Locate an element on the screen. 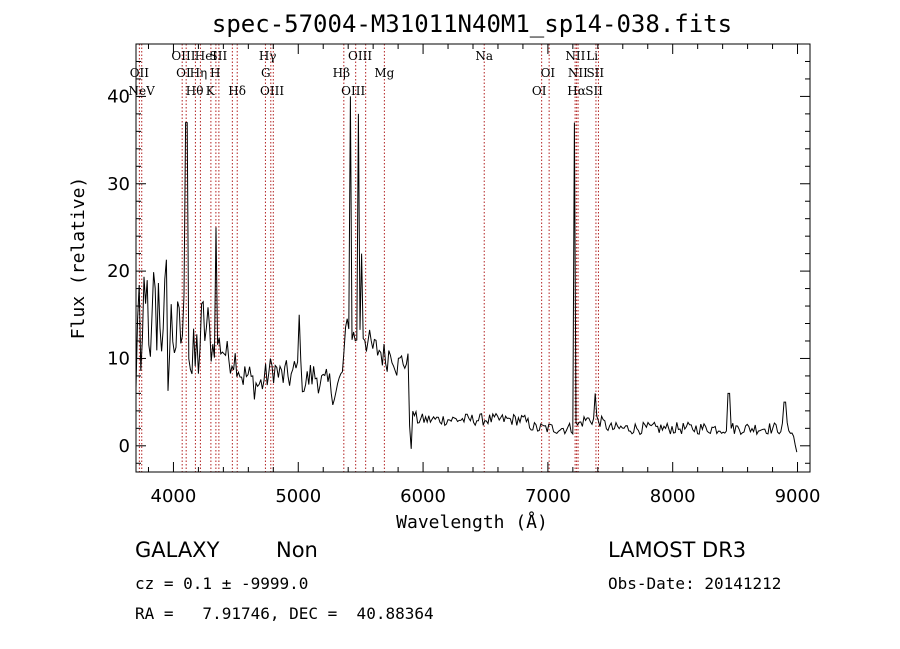  coordinates: RA = 7.91746, DEC = 40.88364 is located at coordinates (284, 613).